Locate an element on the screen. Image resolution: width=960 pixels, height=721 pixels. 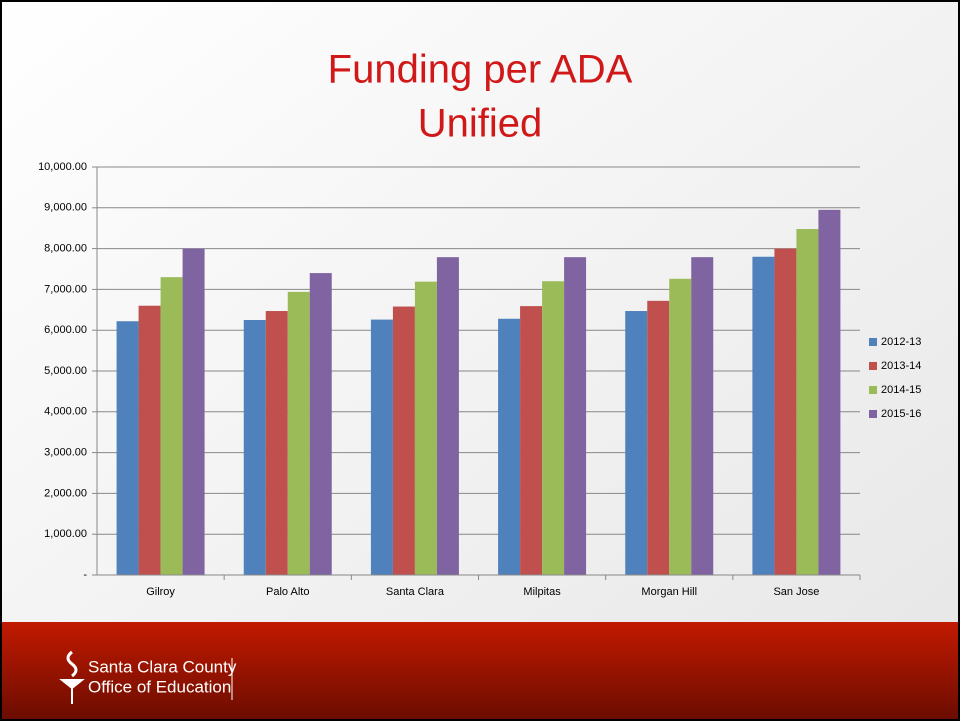
y-tick-label: 2,000.00 is located at coordinates (65, 493).